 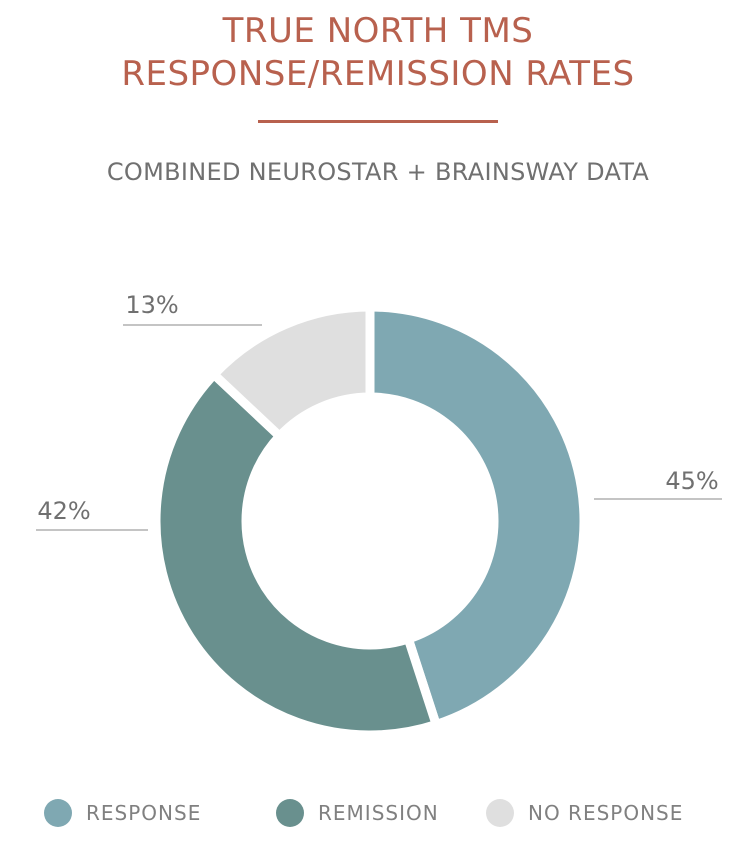 I want to click on data-label-remission: 42%, so click(x=63, y=511).